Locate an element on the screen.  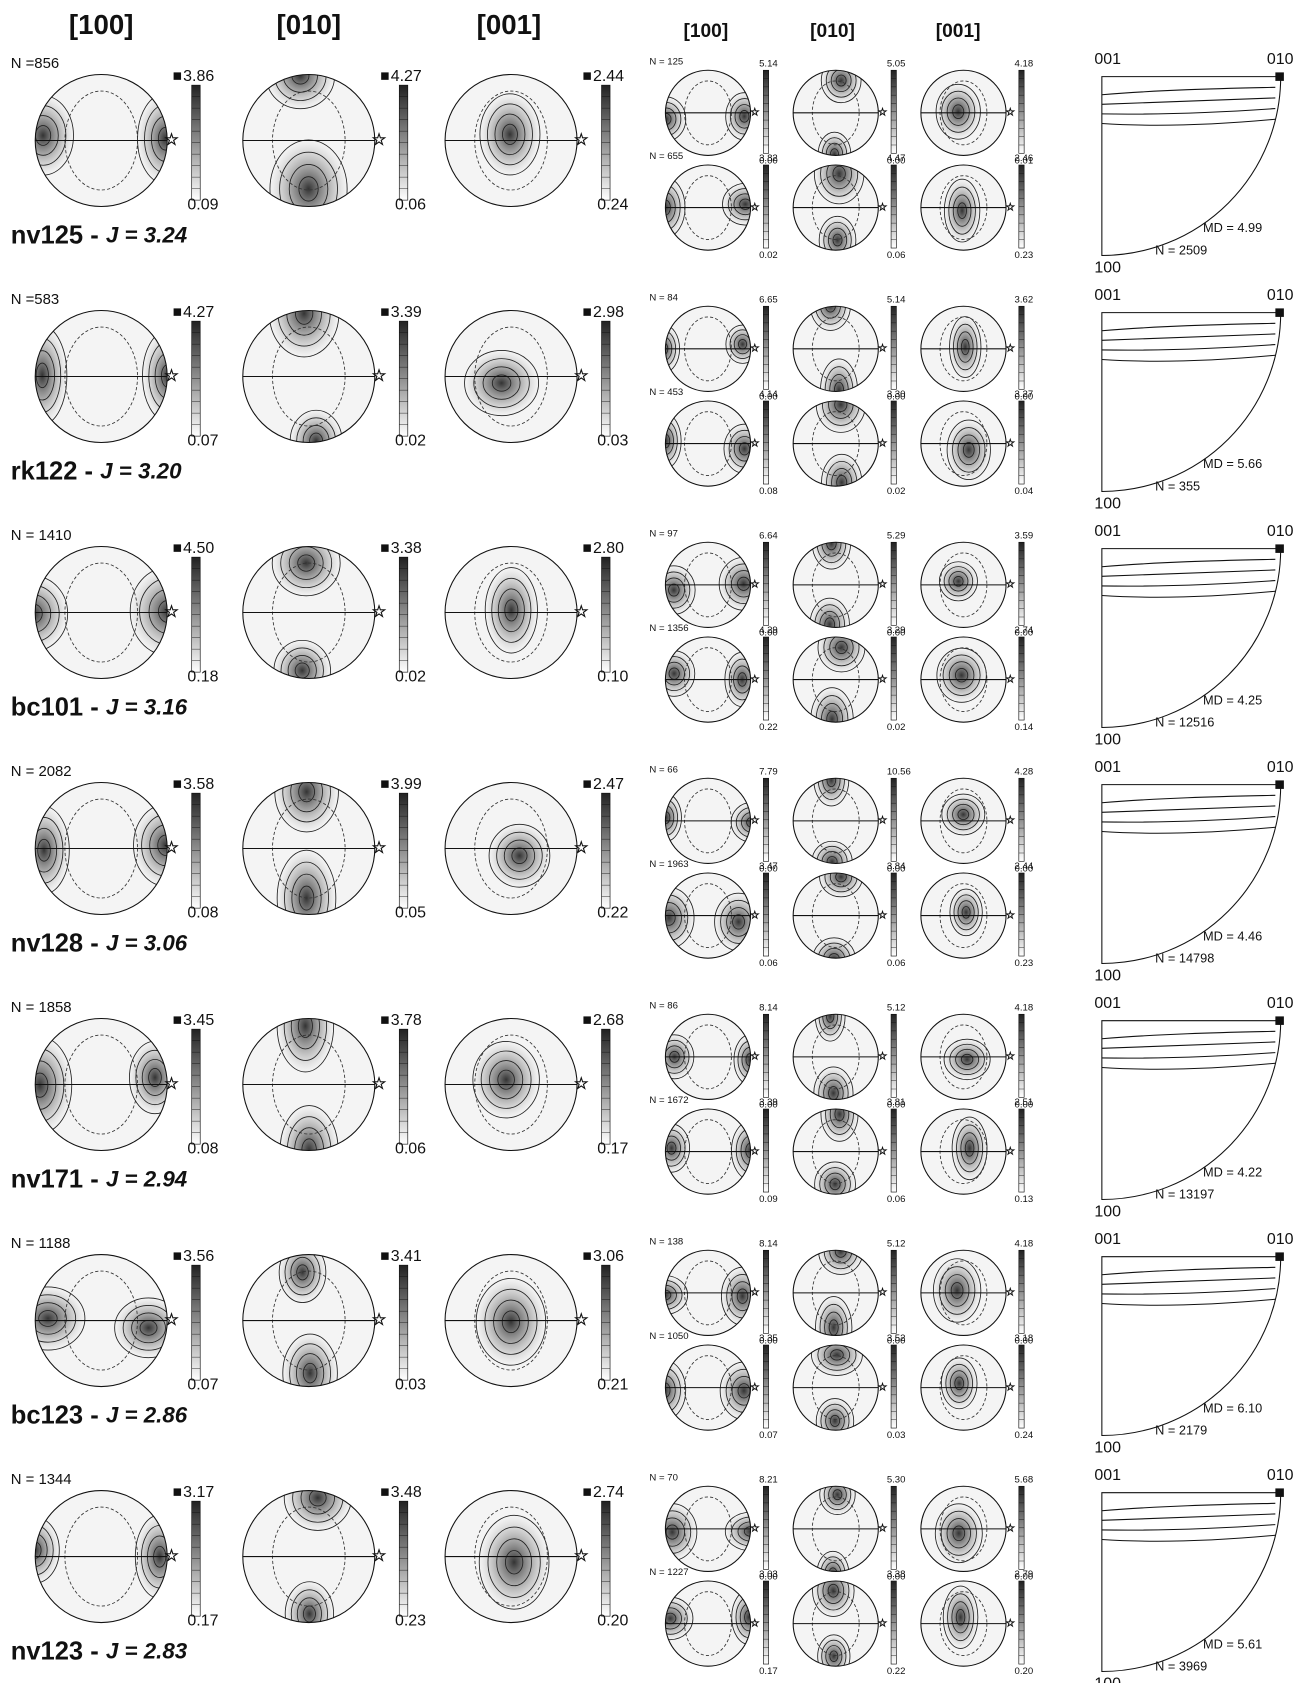
max-label-small: 7.79 is located at coordinates (768, 771).